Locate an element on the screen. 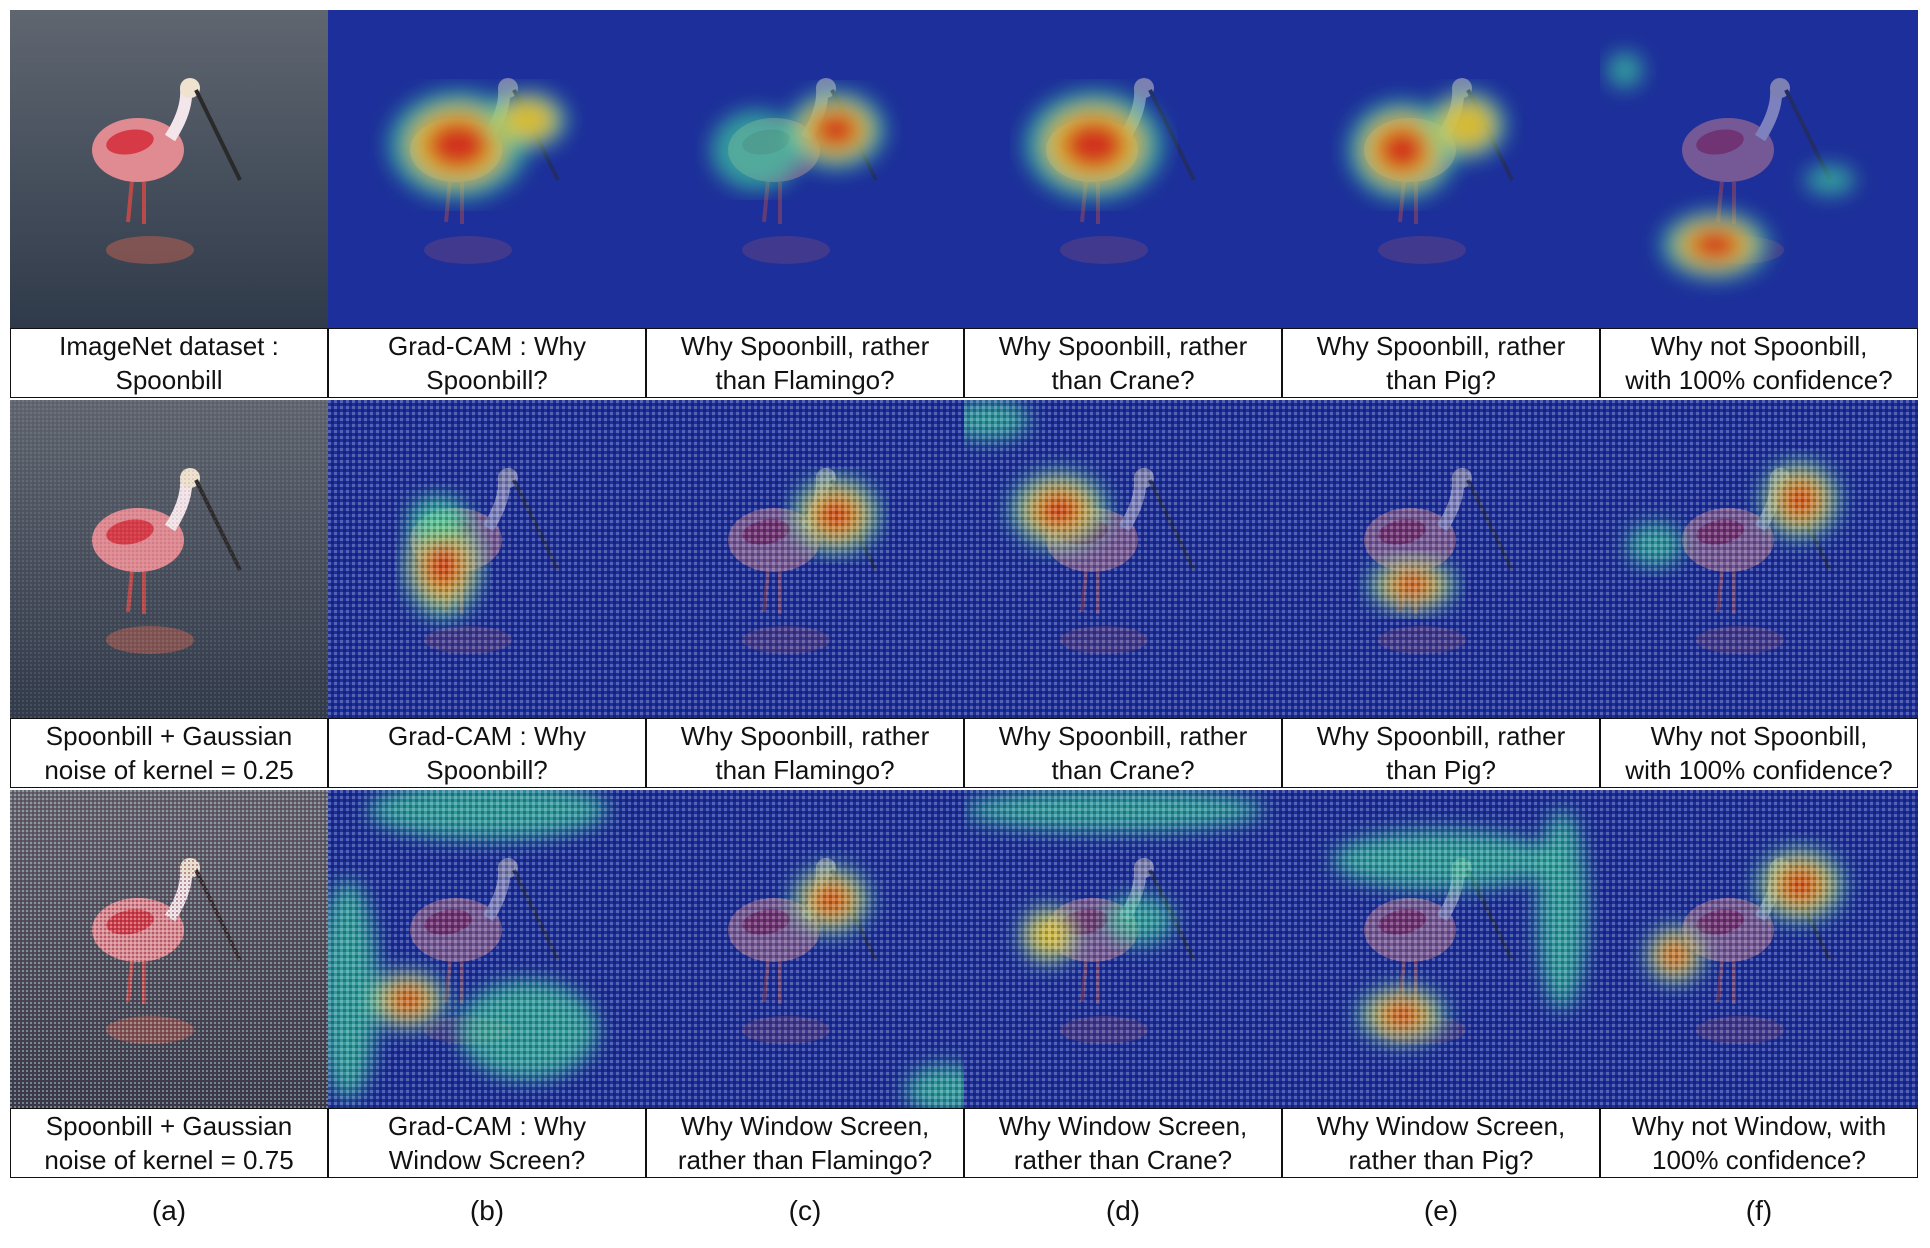 The image size is (1930, 1248). column-label-b: (b) is located at coordinates (487, 1210).